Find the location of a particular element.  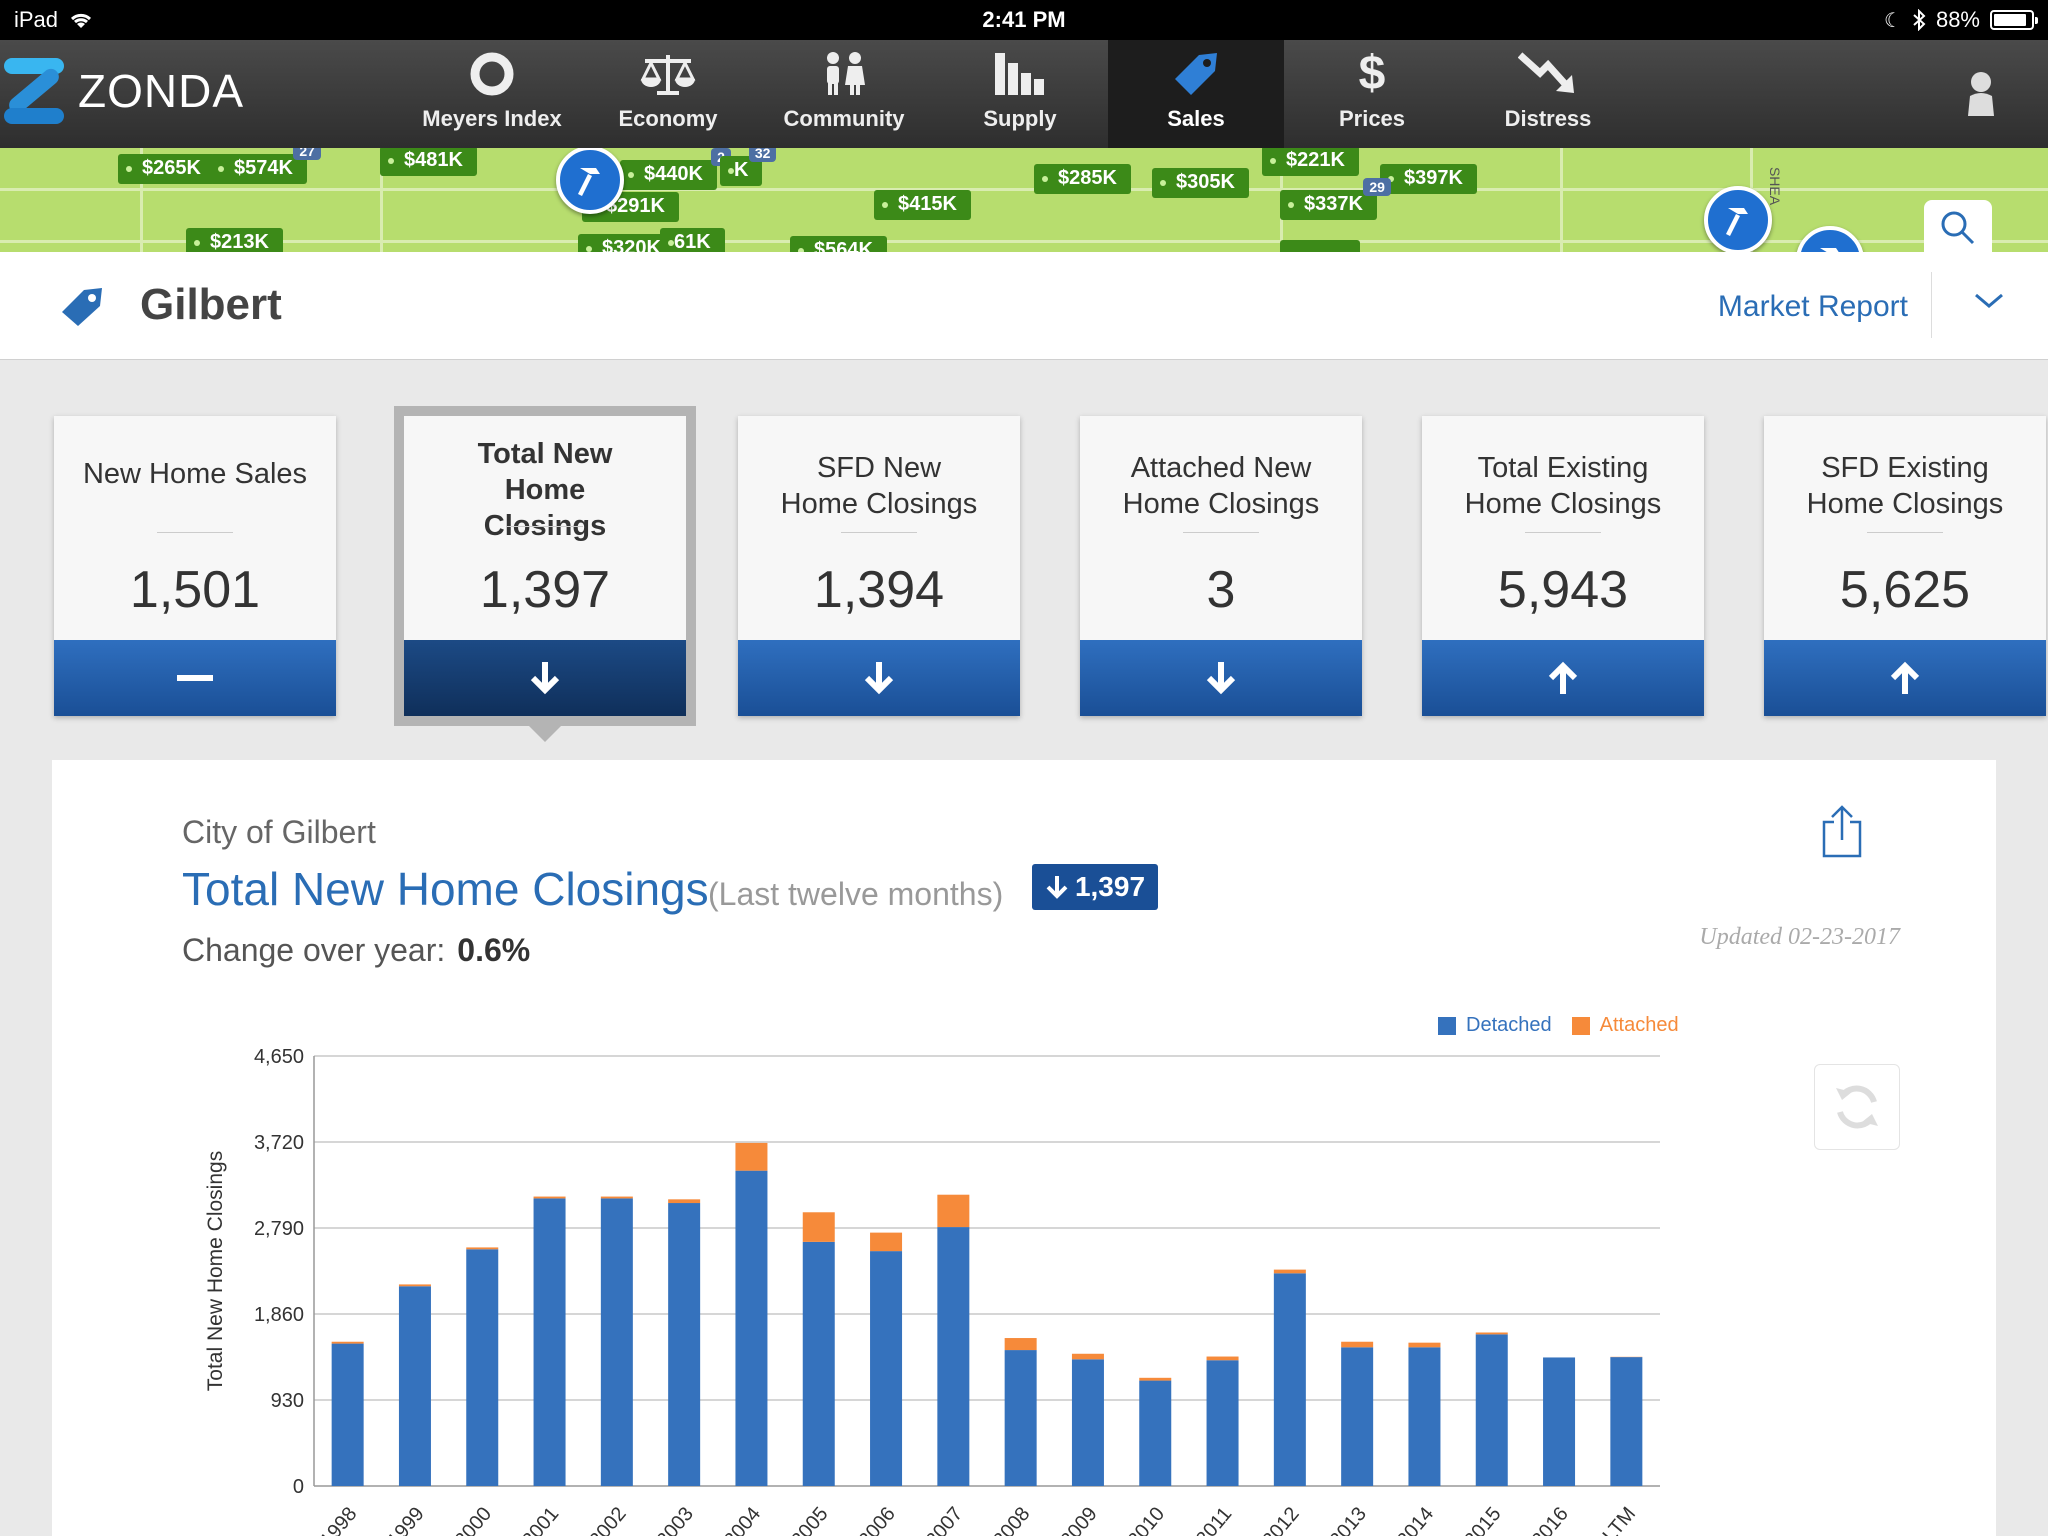

price-tag: $440K2 is located at coordinates (675, 169).